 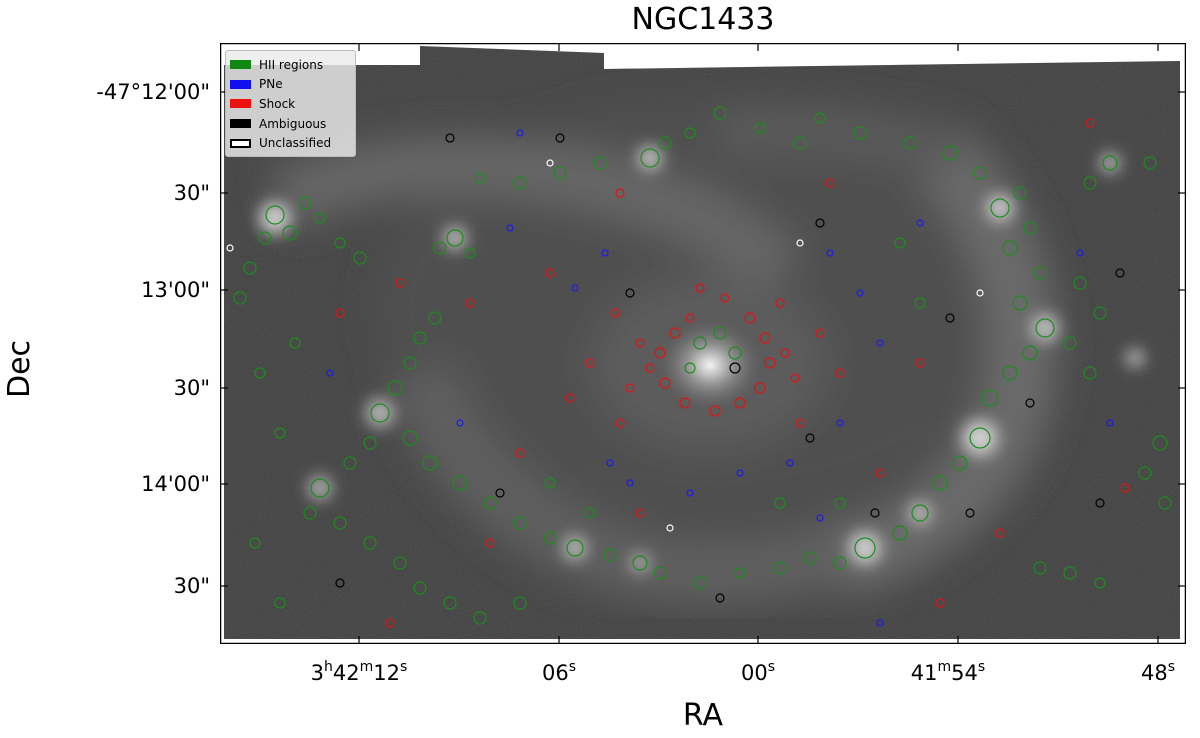 What do you see at coordinates (981, 667) in the screenshot?
I see `xtick-3-s-unit: s` at bounding box center [981, 667].